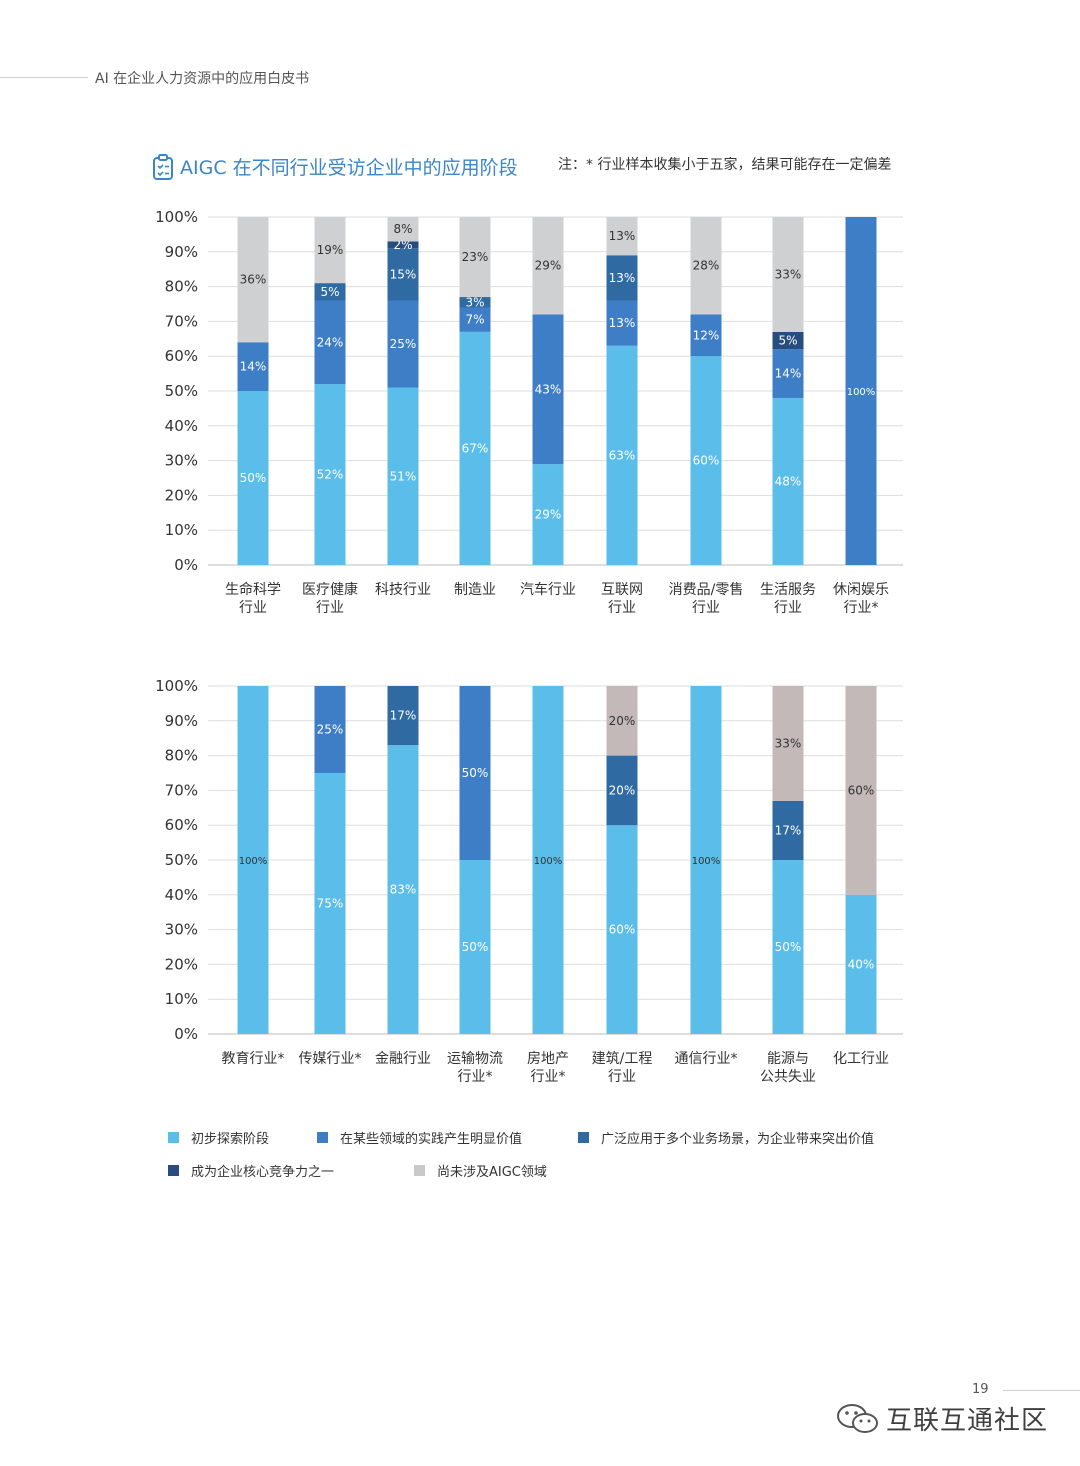 This screenshot has width=1080, height=1466. I want to click on legend-item-s5: 尚未涉及AIGC领域, so click(480, 1170).